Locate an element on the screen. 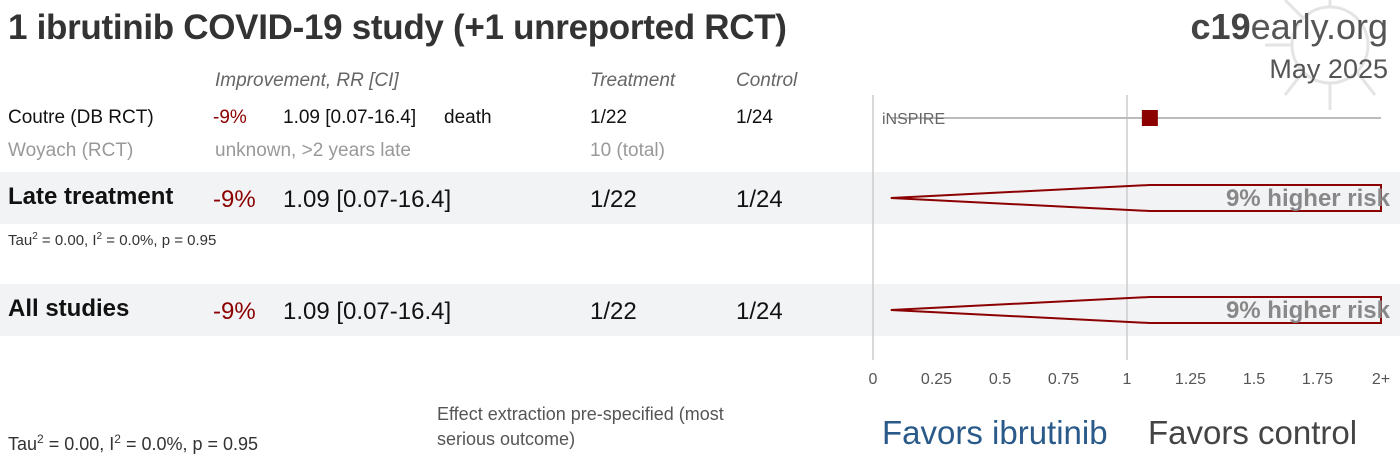  x-tick-label: 0.25 is located at coordinates (936, 379).